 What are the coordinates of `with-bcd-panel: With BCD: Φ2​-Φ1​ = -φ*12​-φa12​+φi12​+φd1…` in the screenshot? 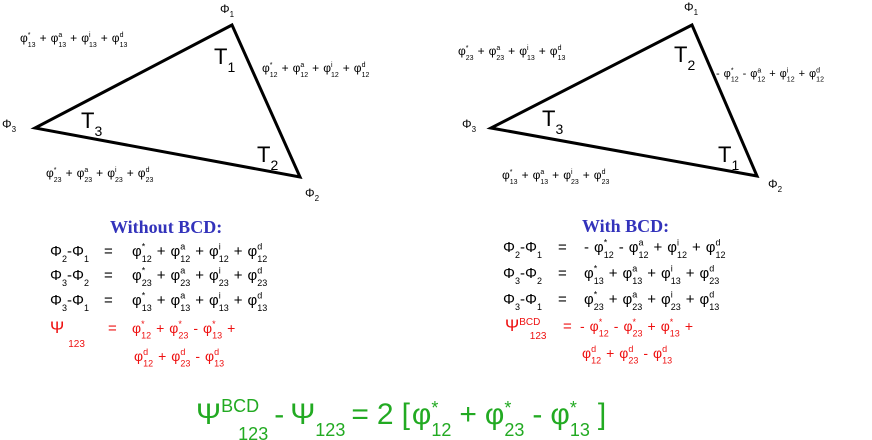 It's located at (614, 291).